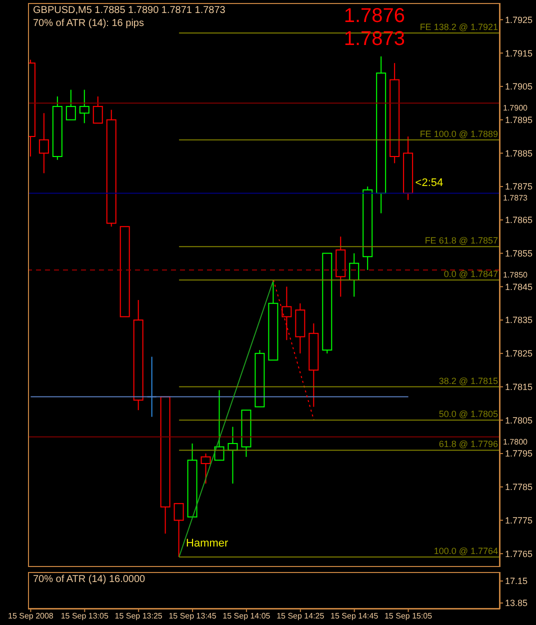 The image size is (536, 625). Describe the element at coordinates (468, 381) in the screenshot. I see `series-label: 38.2 @ 1.7815` at that location.